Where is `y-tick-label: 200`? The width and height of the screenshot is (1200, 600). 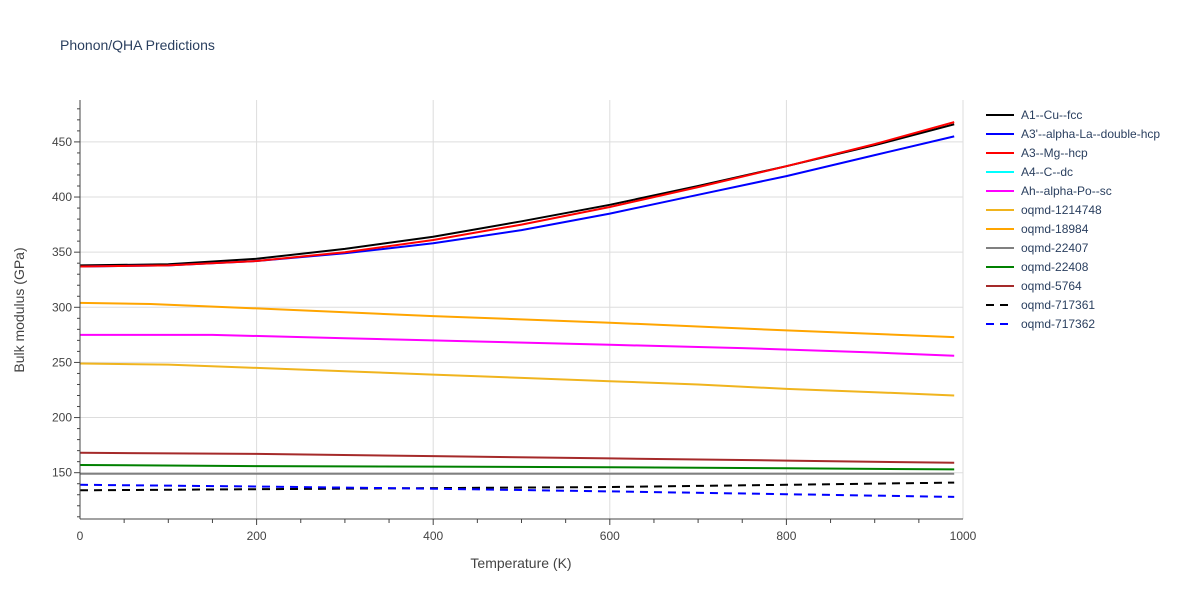 y-tick-label: 200 is located at coordinates (62, 418).